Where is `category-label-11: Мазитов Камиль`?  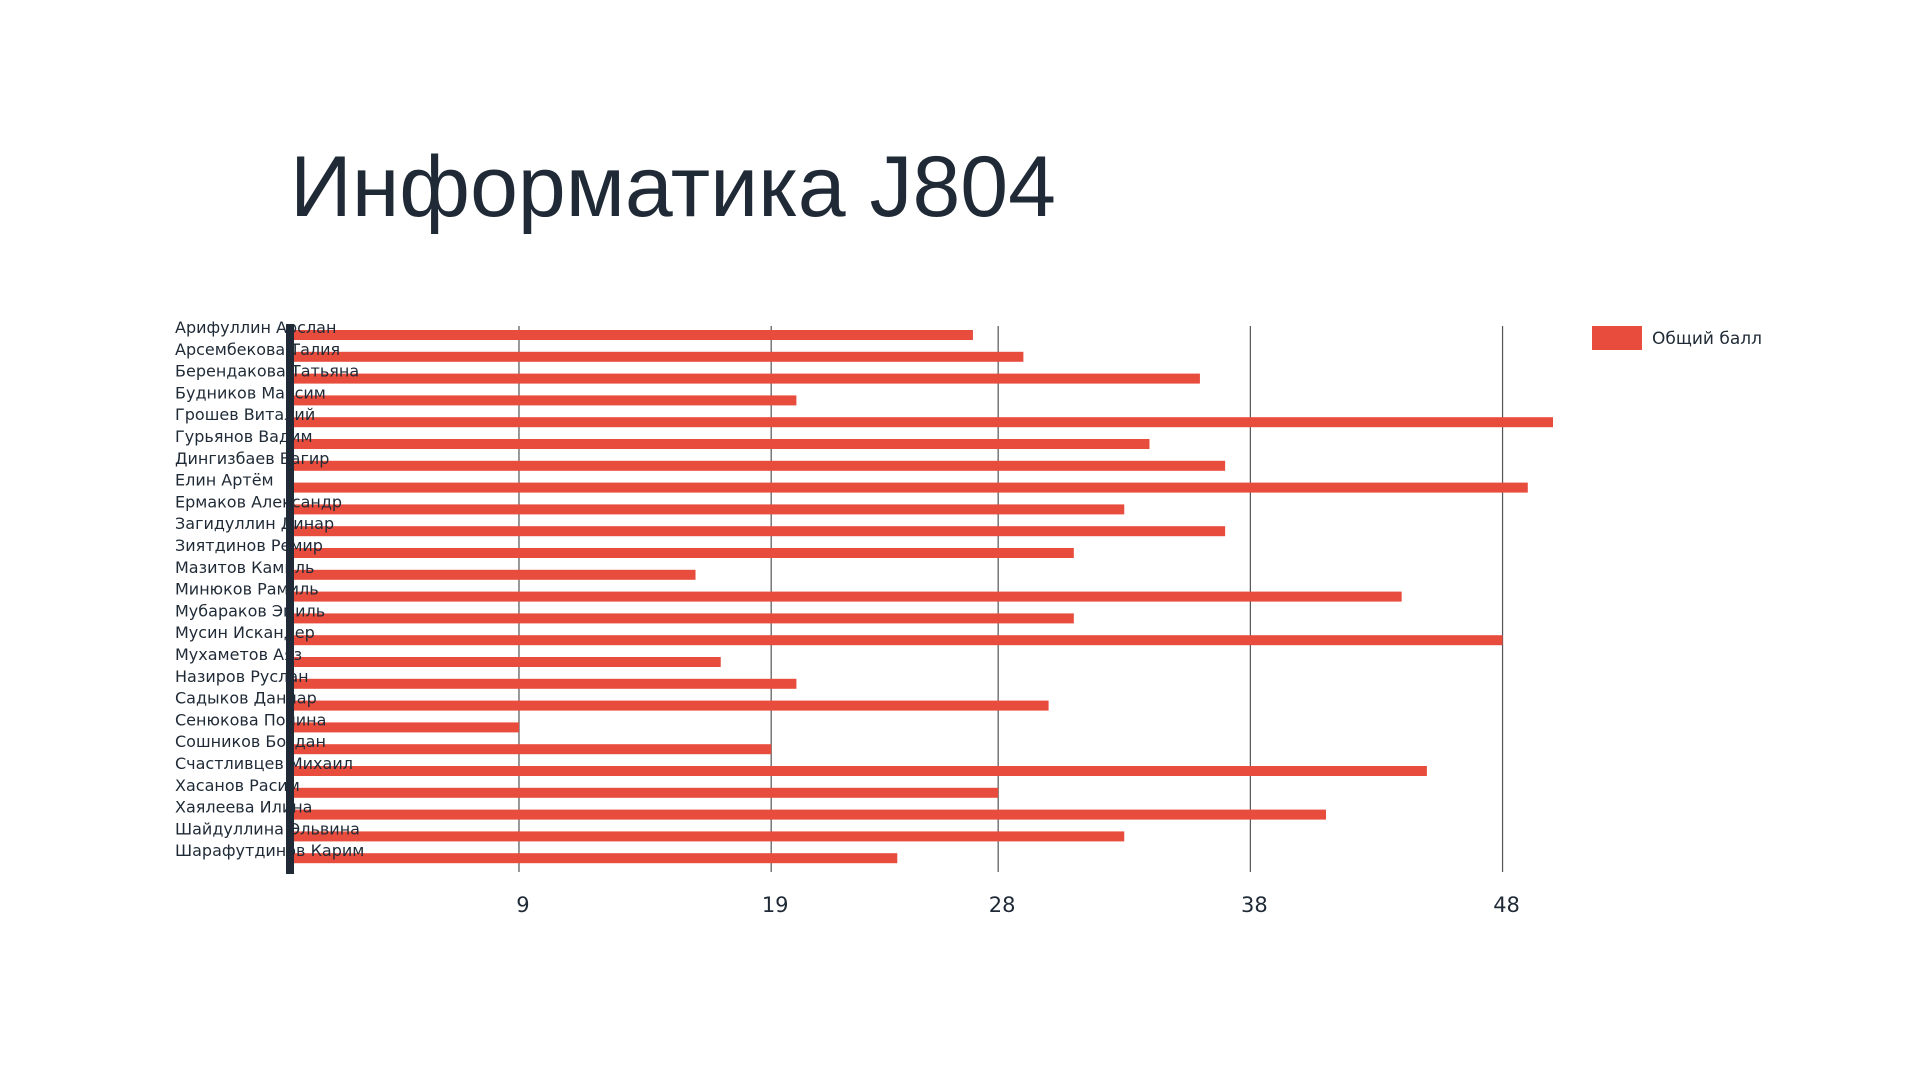
category-label-11: Мазитов Камиль is located at coordinates (244, 567).